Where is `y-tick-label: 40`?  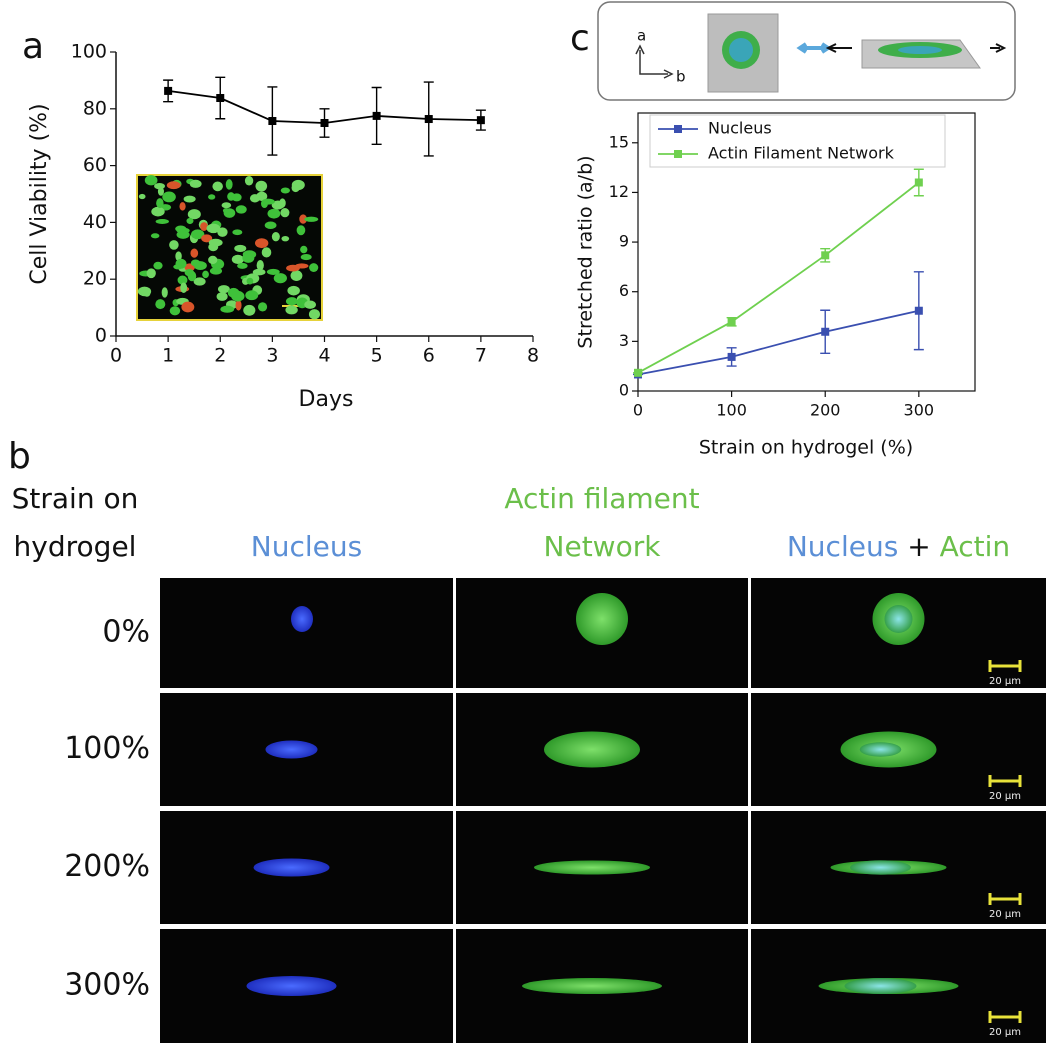
y-tick-label: 40 is located at coordinates (95, 222).